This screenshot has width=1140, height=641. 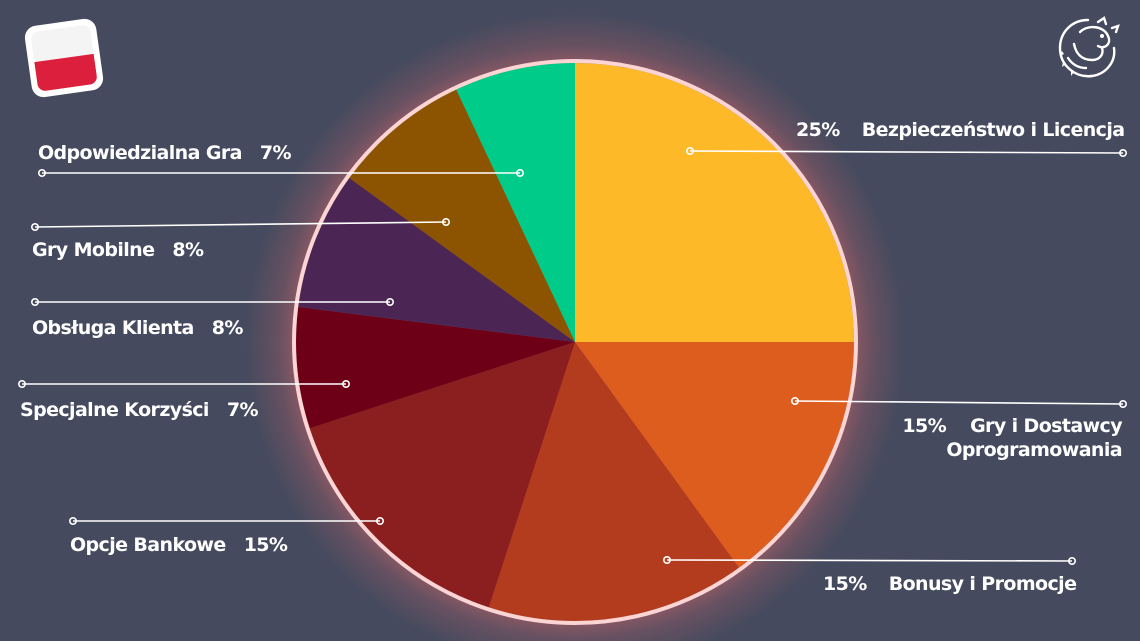 I want to click on label-odpowiedzialna-gra: Odpowiedzialna Gra 7%, so click(x=164, y=153).